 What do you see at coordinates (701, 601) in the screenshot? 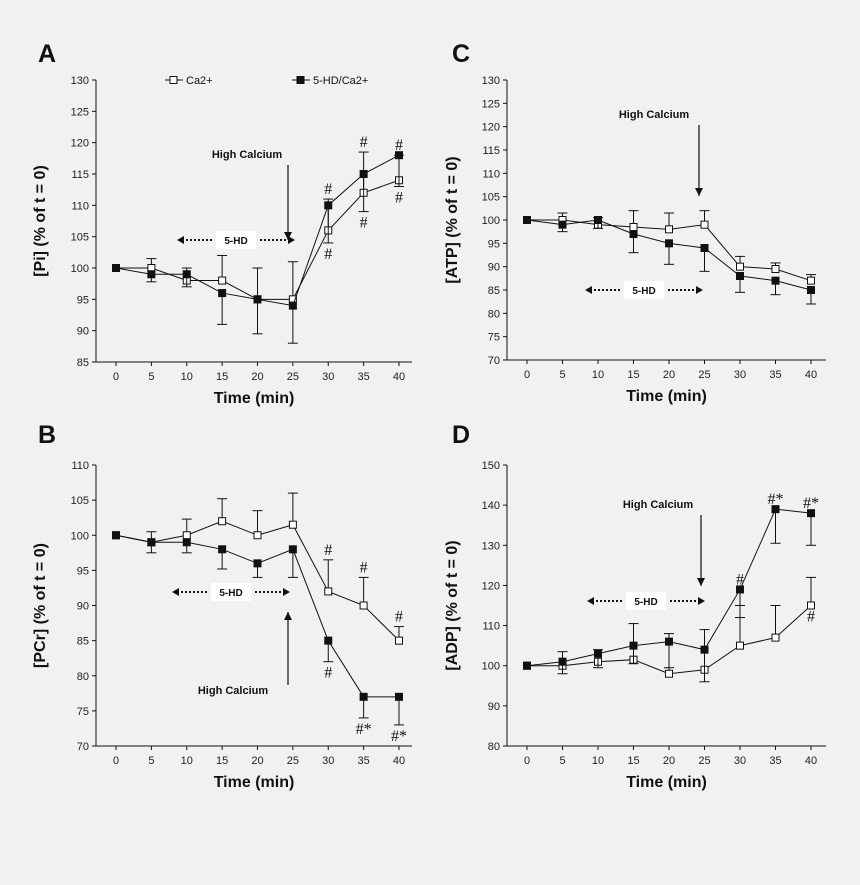
I see `panel-d-5hd-arrowhead` at bounding box center [701, 601].